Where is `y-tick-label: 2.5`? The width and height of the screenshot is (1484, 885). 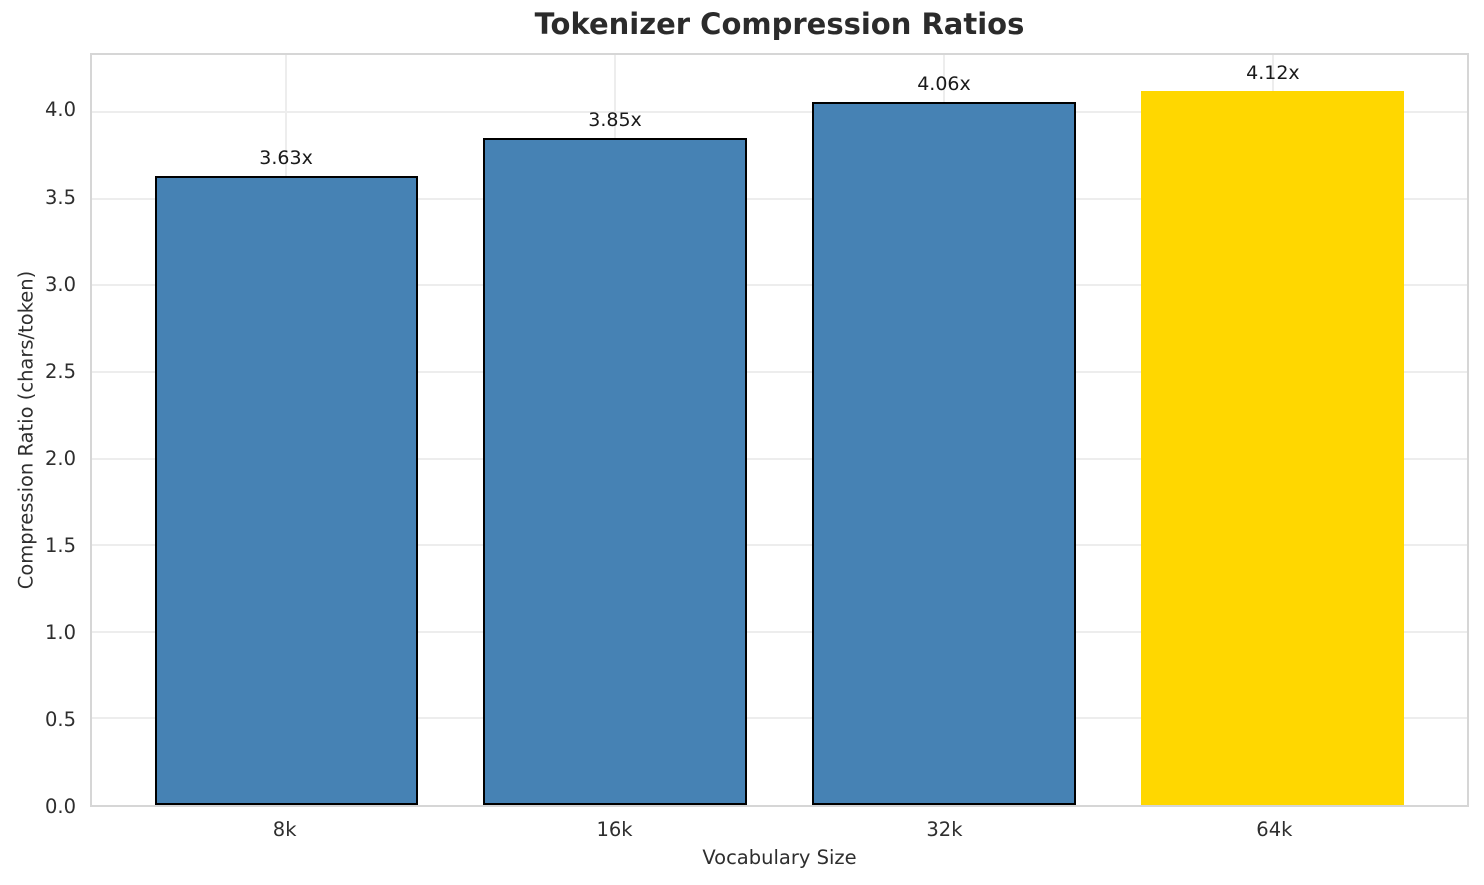 y-tick-label: 2.5 is located at coordinates (60, 371).